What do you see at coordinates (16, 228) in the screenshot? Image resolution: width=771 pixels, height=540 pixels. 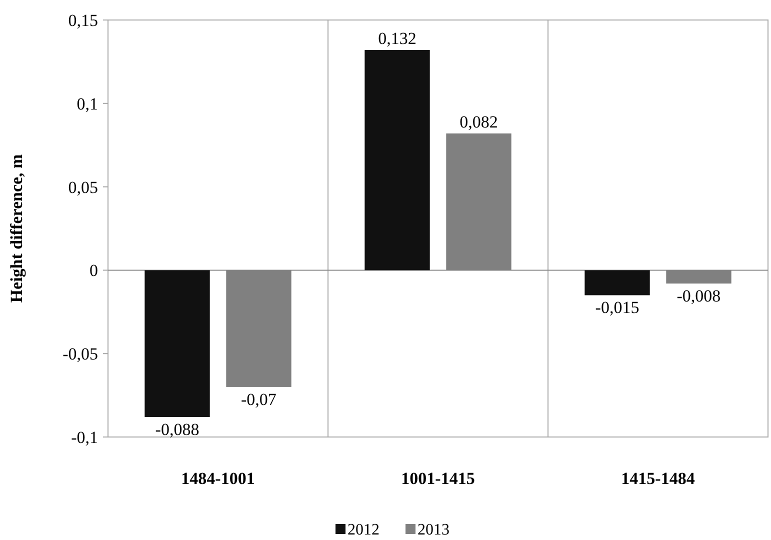 I see `y-axis-title: Height difference, m` at bounding box center [16, 228].